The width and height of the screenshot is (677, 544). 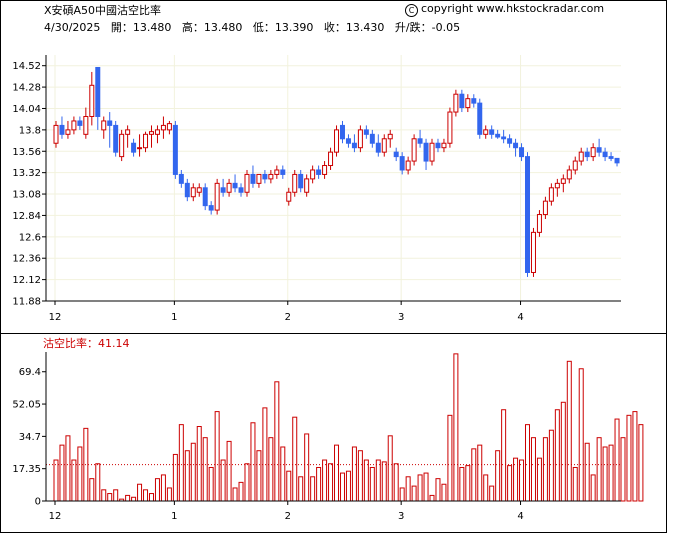 What do you see at coordinates (26, 88) in the screenshot?
I see `price-tick-label: 14.28` at bounding box center [26, 88].